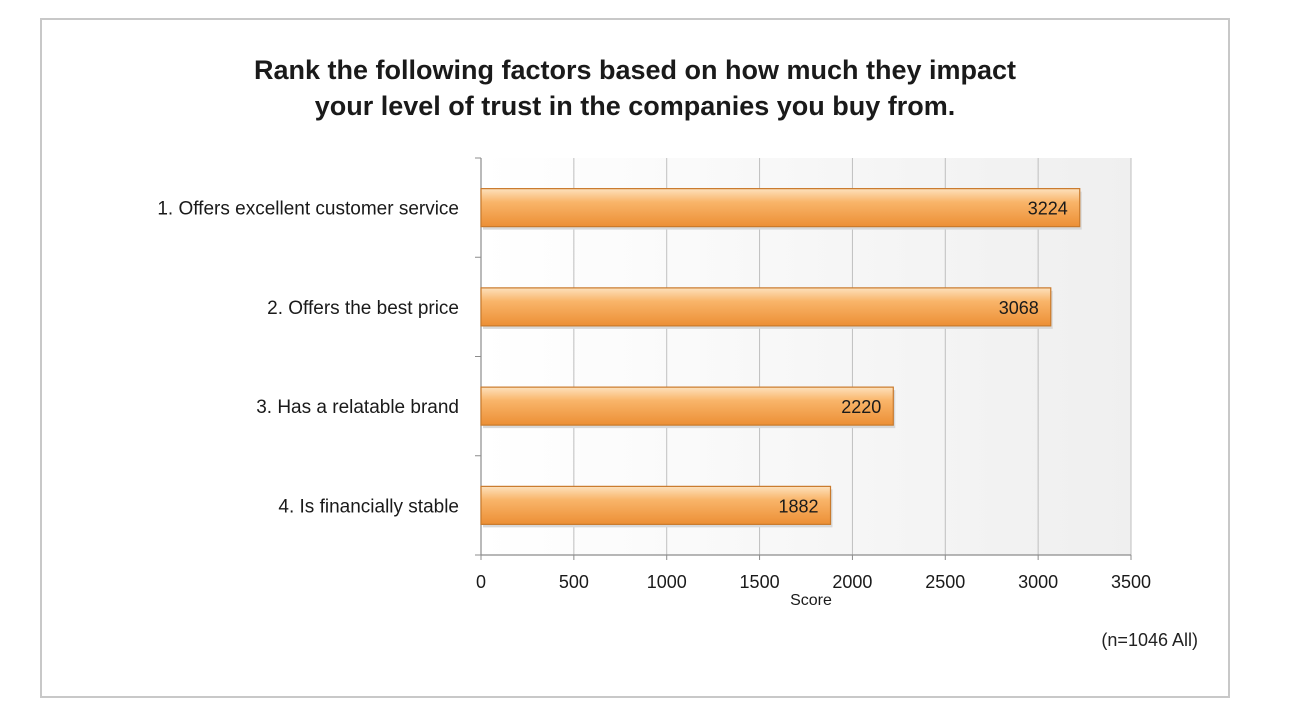  Describe the element at coordinates (861, 407) in the screenshot. I see `data-label-3: 2220` at that location.